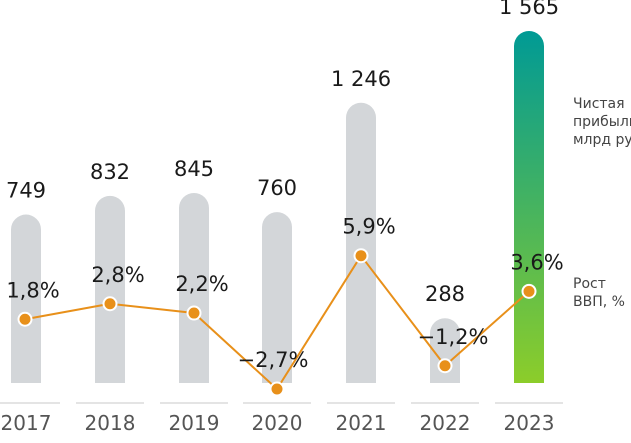  I want to click on x-tick-label-2019: 2019, so click(194, 423).